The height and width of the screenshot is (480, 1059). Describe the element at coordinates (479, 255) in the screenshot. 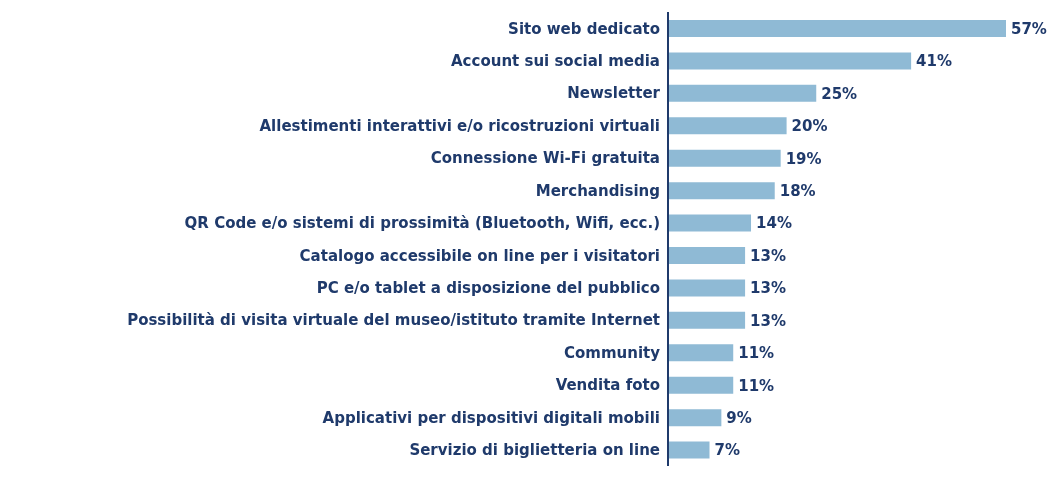

I see `y-tick-label: Catalogo accessibile on line per i visitatori` at that location.